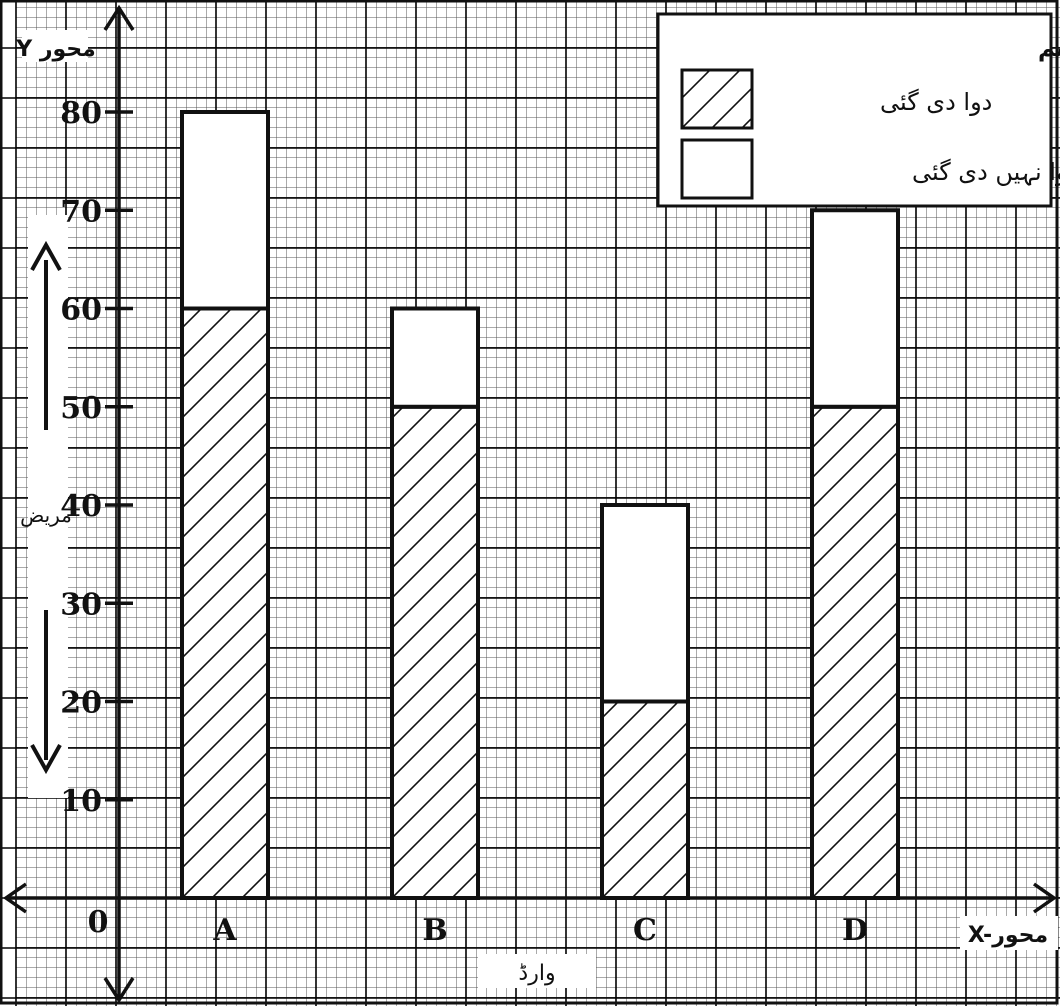  Describe the element at coordinates (1008, 935) in the screenshot. I see `x-axis-name: X-محور` at that location.